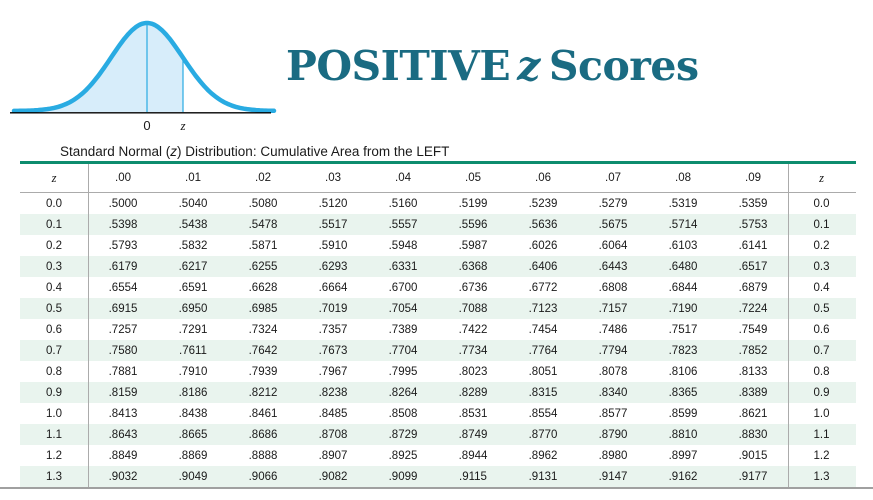 The height and width of the screenshot is (500, 873). Describe the element at coordinates (54, 434) in the screenshot. I see `z-cell-left: 1.1` at that location.